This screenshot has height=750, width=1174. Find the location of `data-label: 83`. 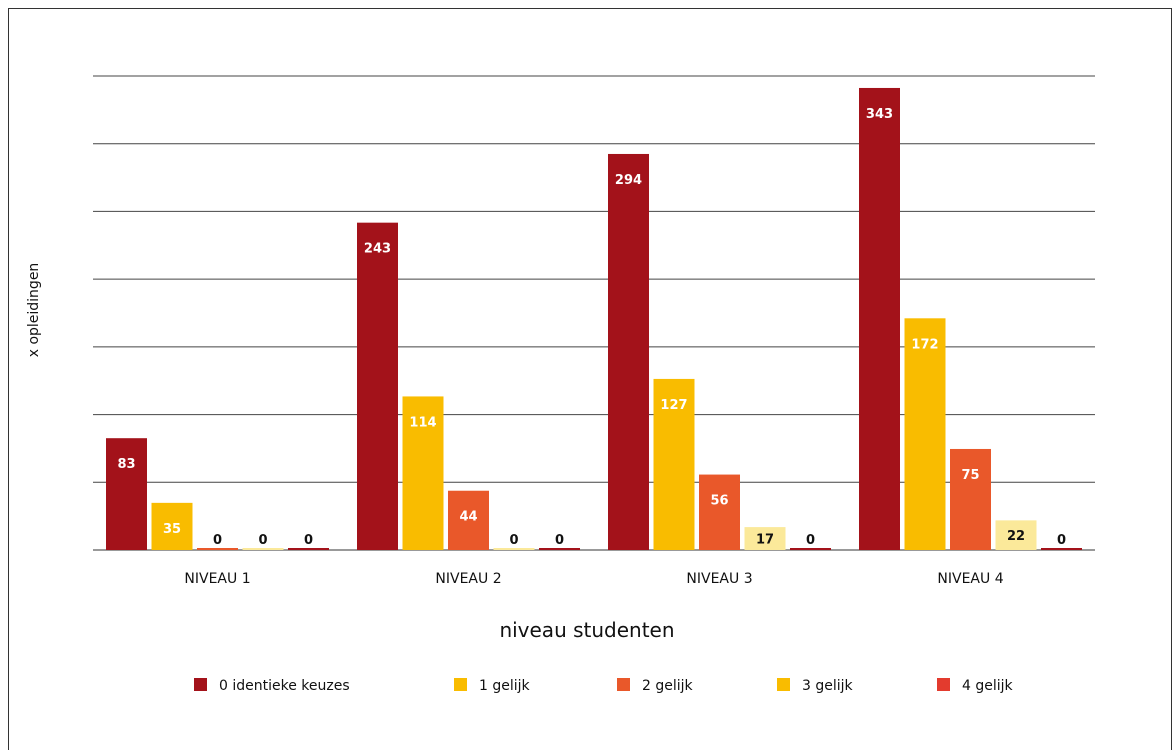

data-label: 83 is located at coordinates (126, 464).